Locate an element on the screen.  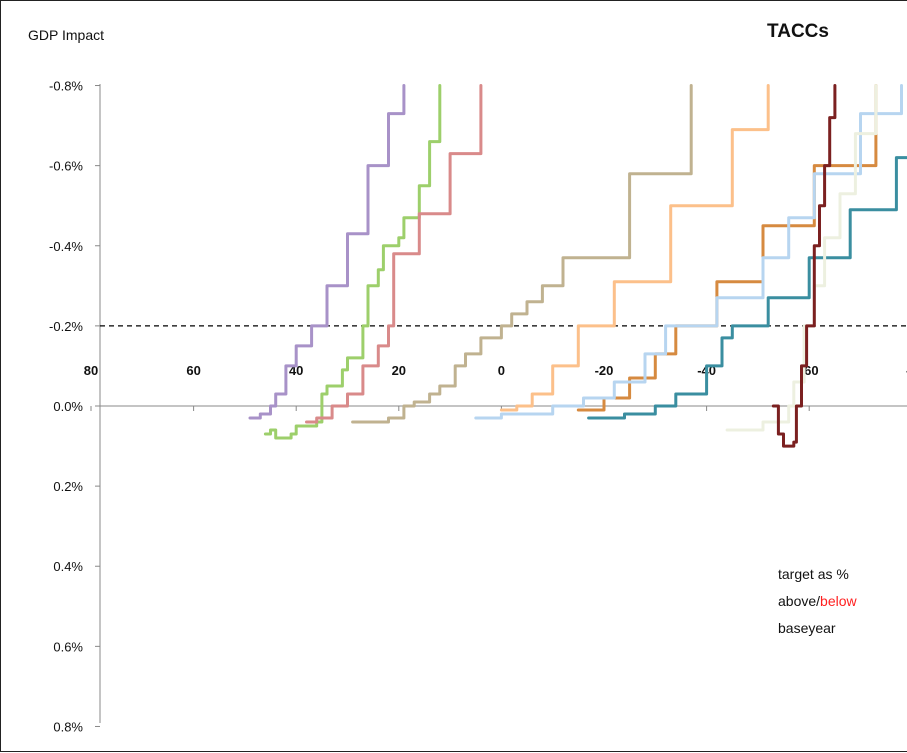
x-tick-label: 20 is located at coordinates (399, 370).